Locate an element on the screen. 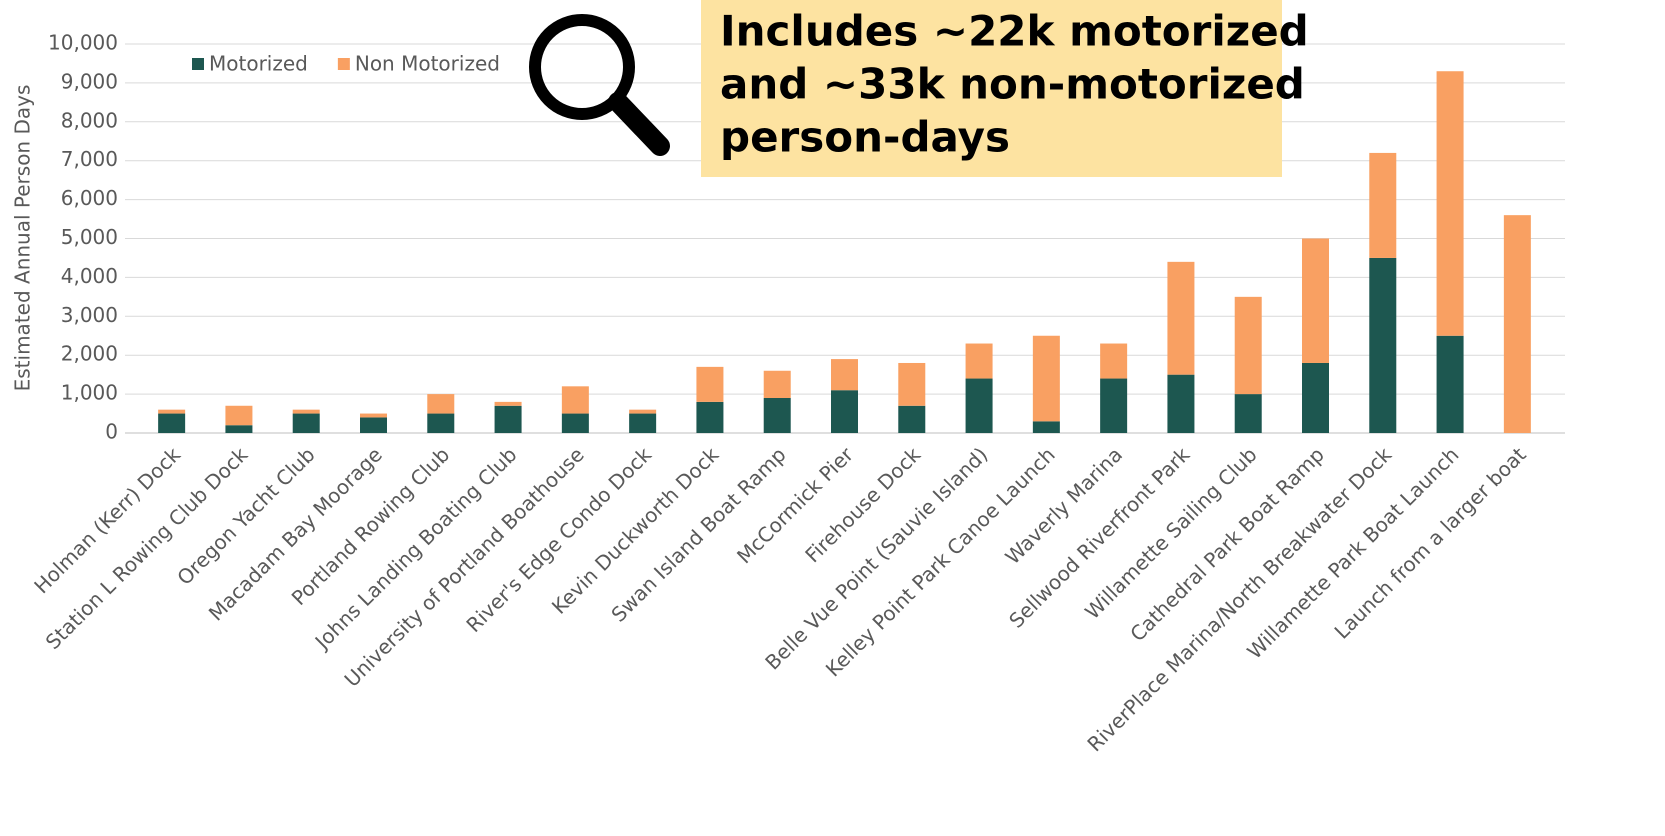 The height and width of the screenshot is (836, 1665). y-axis-label: Estimated Annual Person Days is located at coordinates (23, 238).